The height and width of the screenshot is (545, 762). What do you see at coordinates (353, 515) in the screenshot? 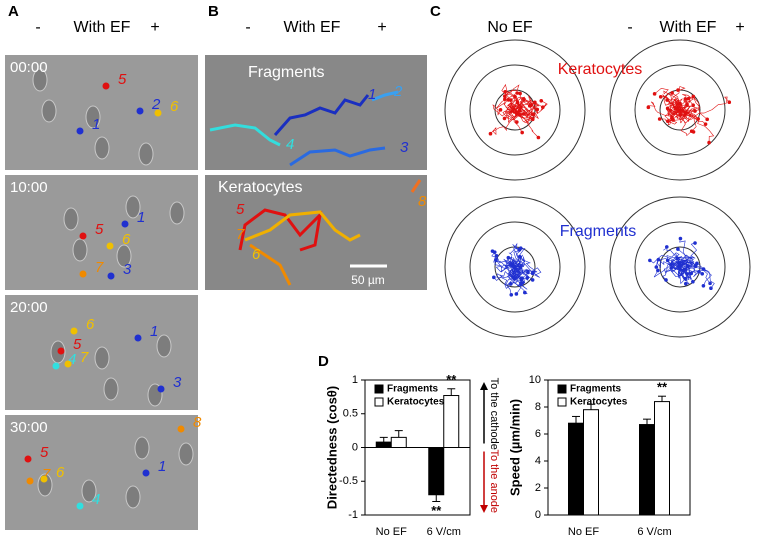
I see `y-tick-label: -1` at bounding box center [353, 515].